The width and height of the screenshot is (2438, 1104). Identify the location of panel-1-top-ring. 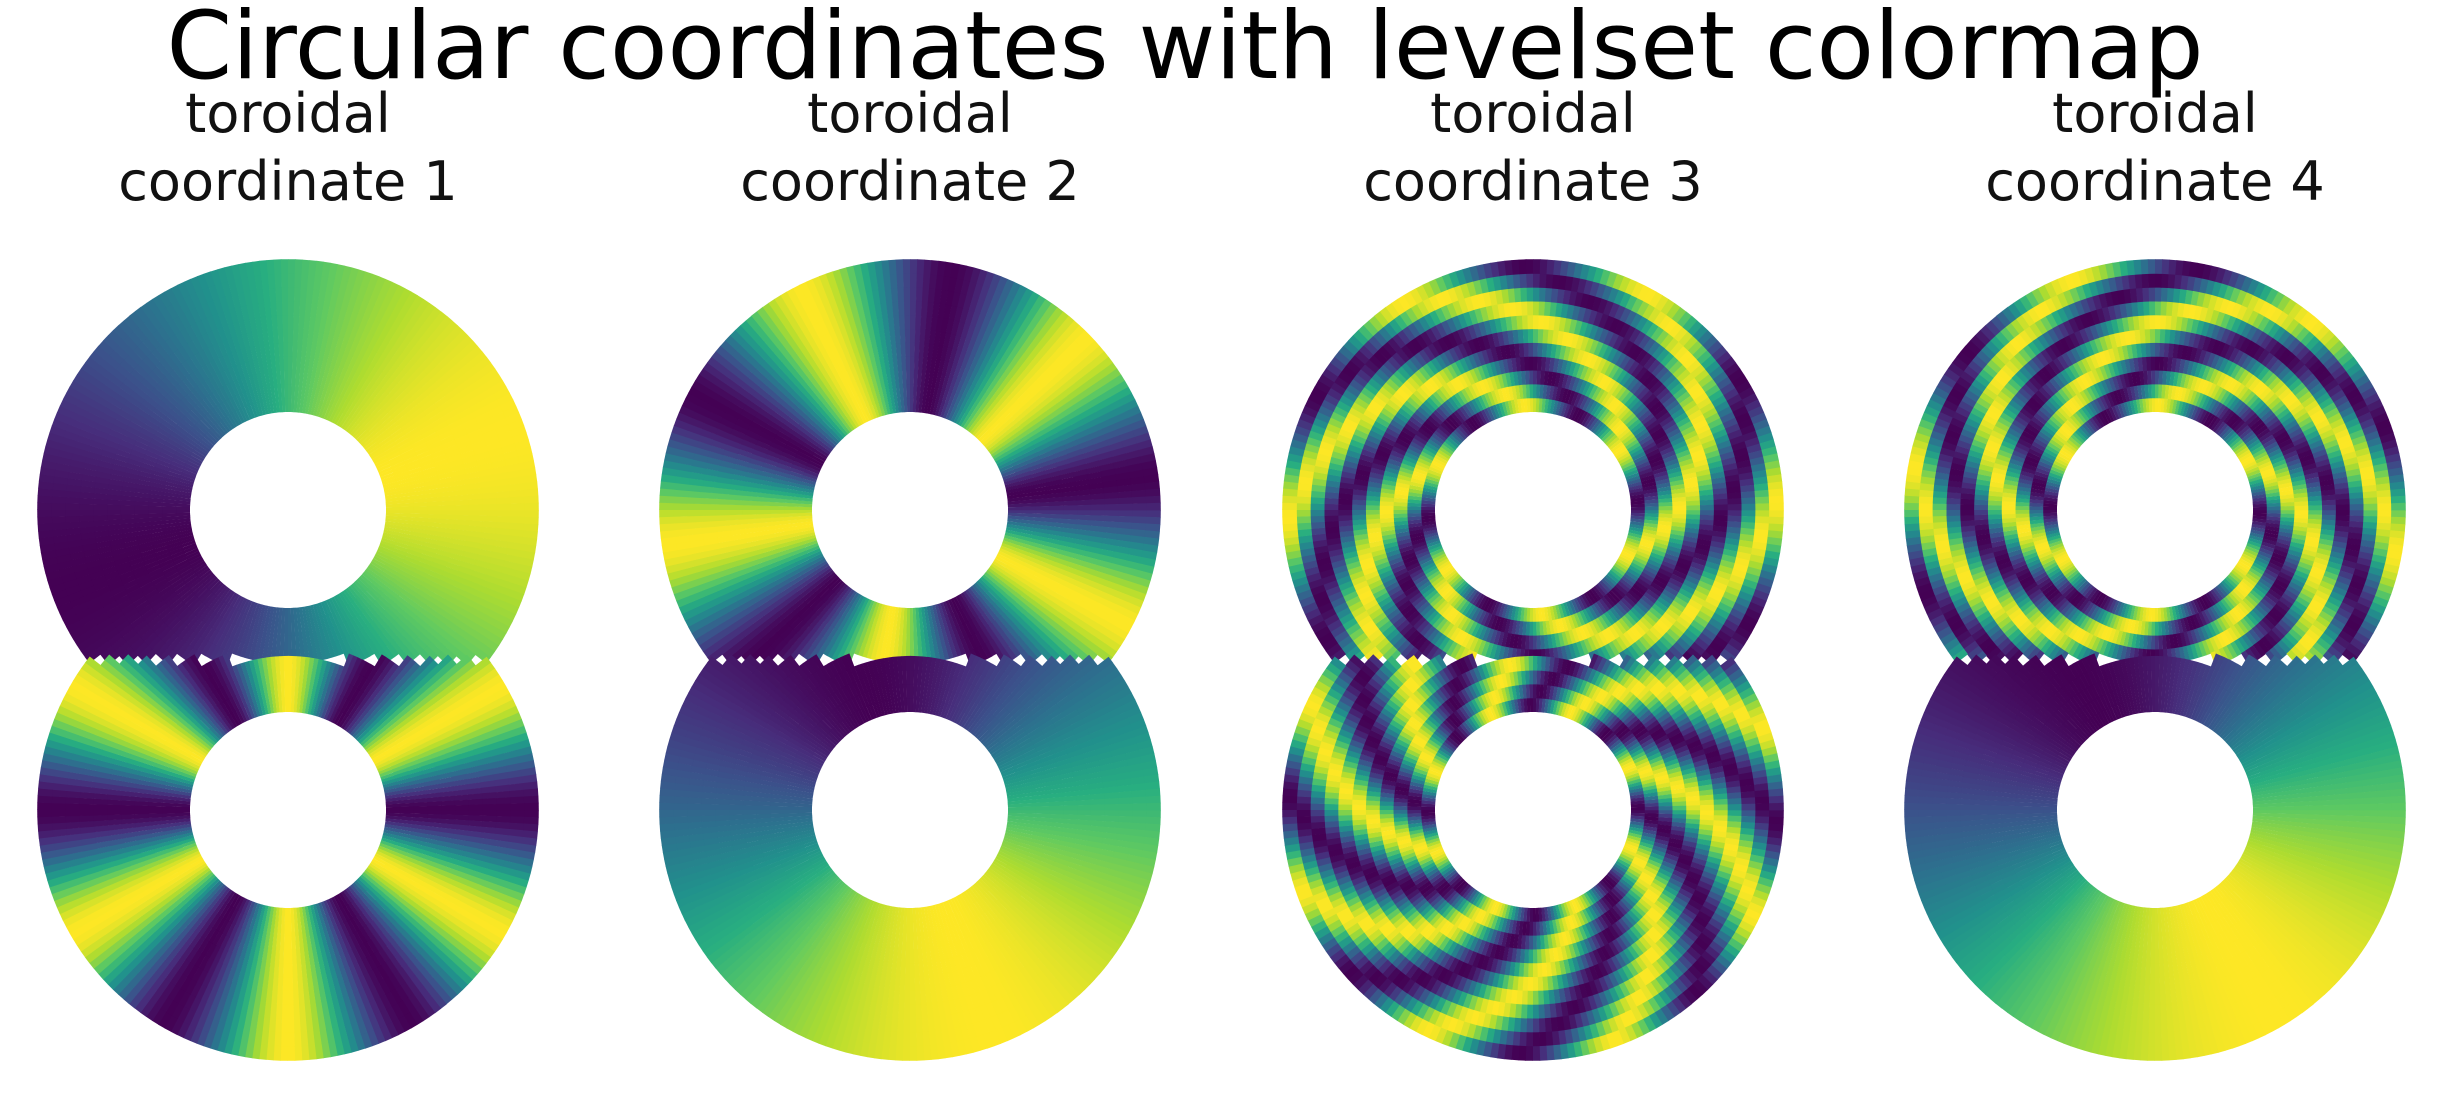
(288, 463).